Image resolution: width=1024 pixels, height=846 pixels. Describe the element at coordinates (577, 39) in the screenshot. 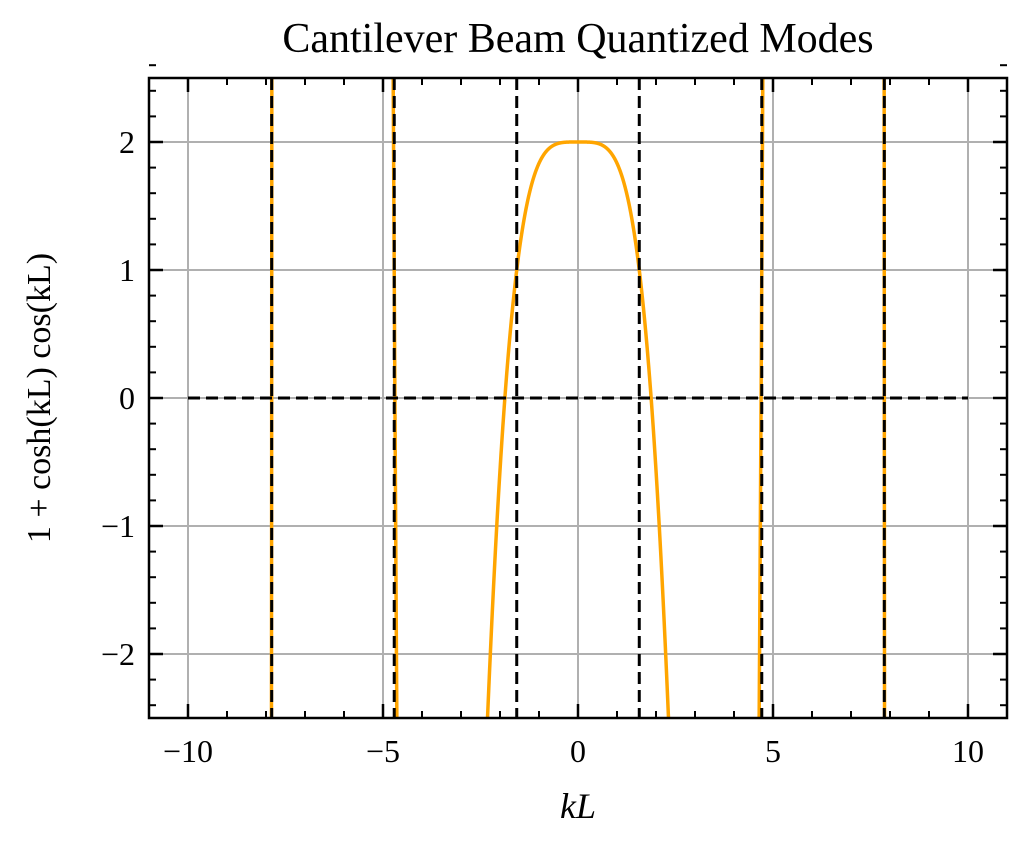

I see `chart-title: Cantilever Beam Quantized Modes` at that location.